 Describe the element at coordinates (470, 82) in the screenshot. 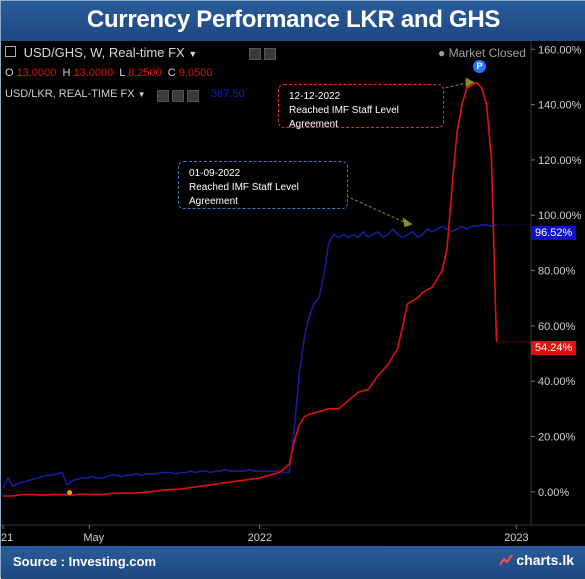

I see `annotation-ghs-arrowhead` at that location.